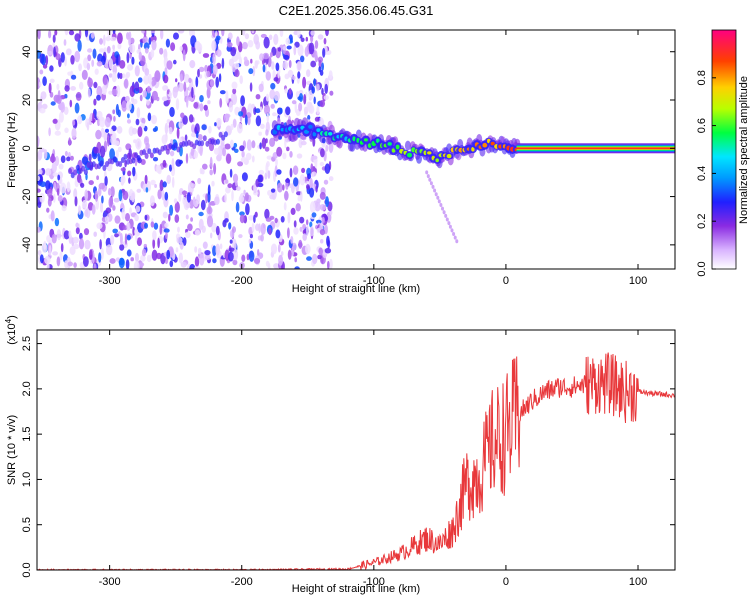  Describe the element at coordinates (419, 158) in the screenshot. I see `signal-halo` at that location.